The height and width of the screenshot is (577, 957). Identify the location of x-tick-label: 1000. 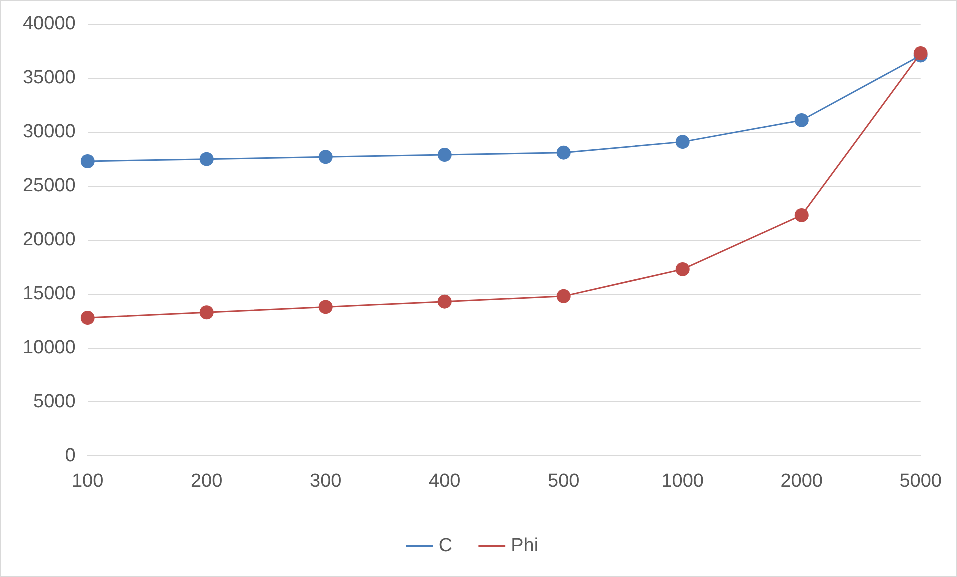
(683, 481).